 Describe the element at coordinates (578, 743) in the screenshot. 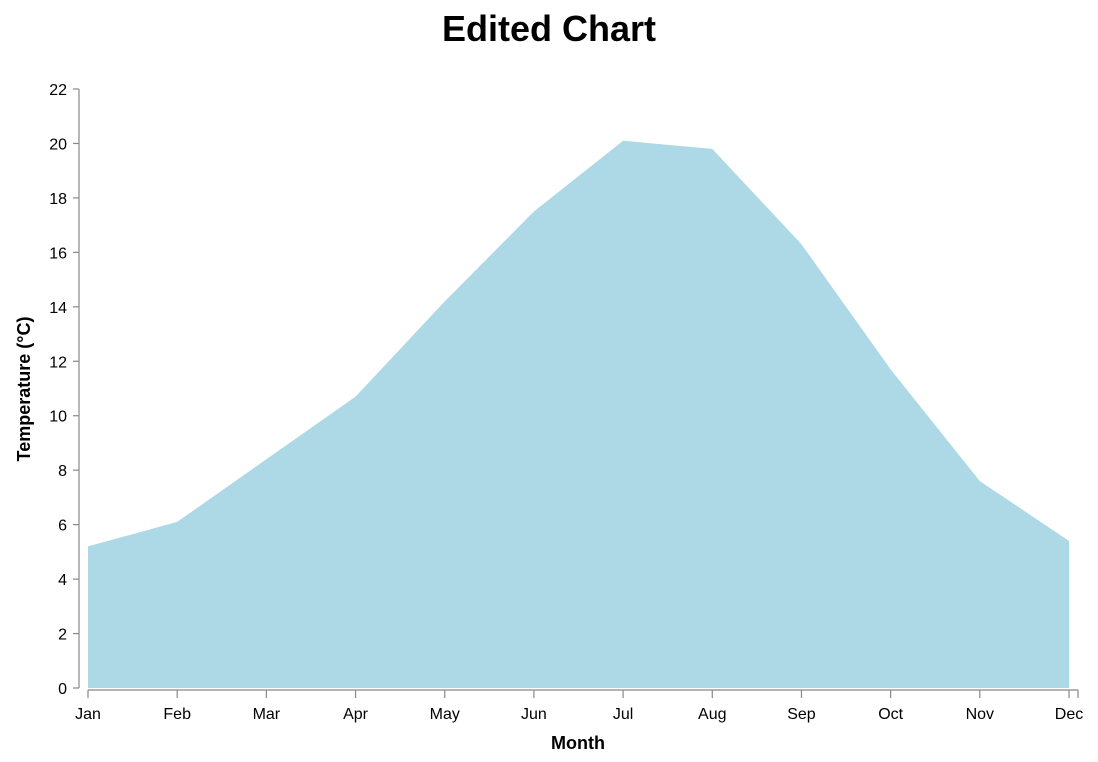

I see `x-axis-title: Month` at that location.